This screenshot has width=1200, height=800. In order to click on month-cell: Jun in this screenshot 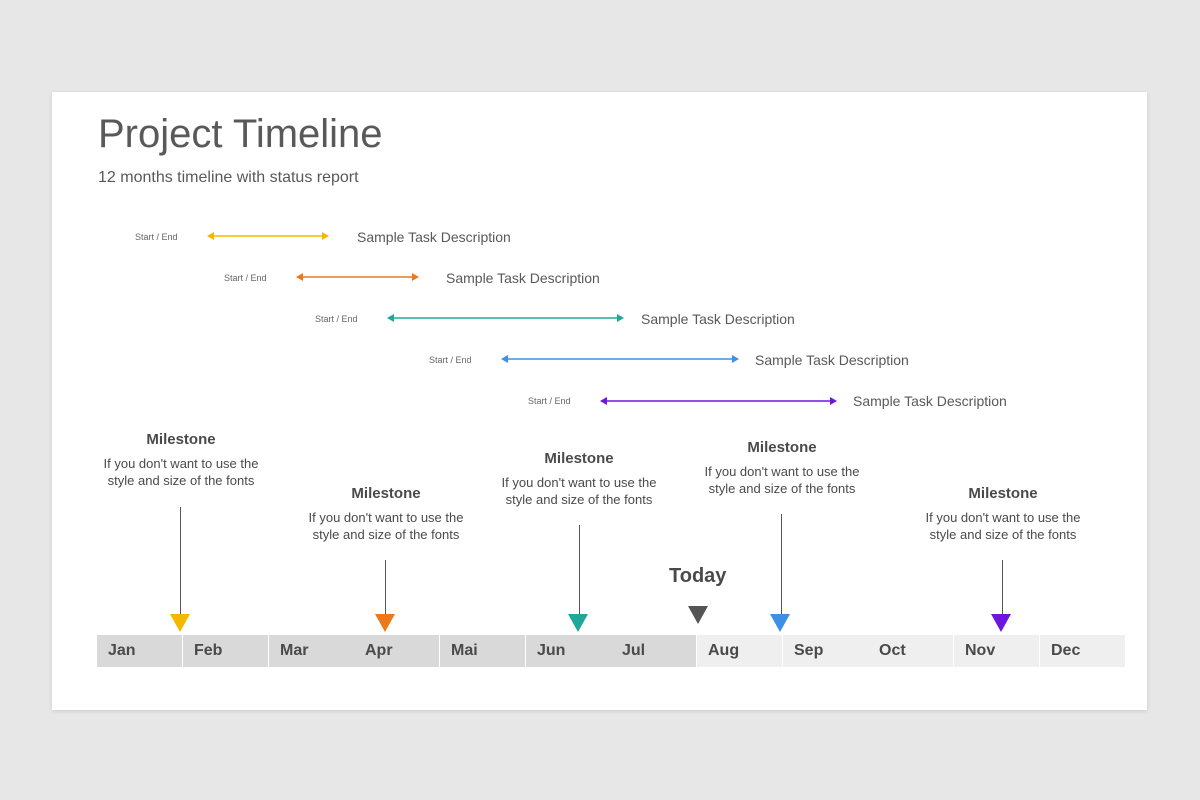, I will do `click(568, 651)`.